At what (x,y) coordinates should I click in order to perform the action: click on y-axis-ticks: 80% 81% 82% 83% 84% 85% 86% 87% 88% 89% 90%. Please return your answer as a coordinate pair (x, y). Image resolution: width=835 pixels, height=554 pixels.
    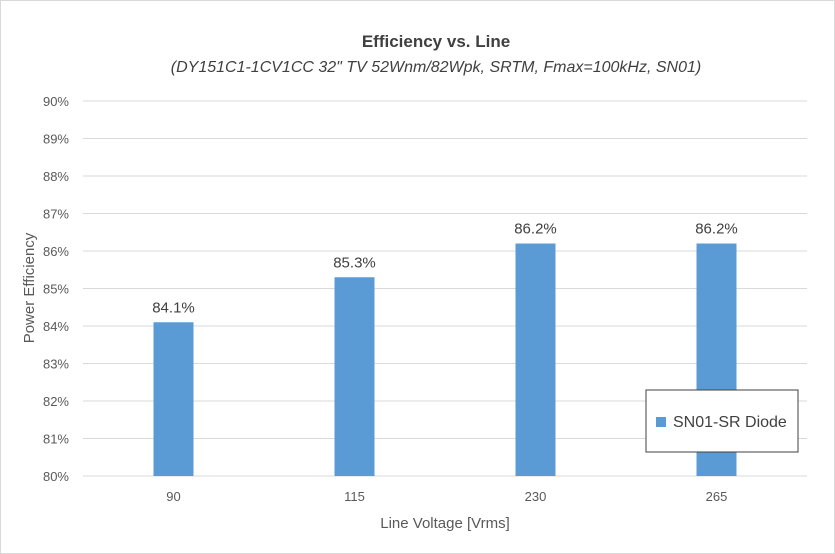
    Looking at the image, I should click on (56, 289).